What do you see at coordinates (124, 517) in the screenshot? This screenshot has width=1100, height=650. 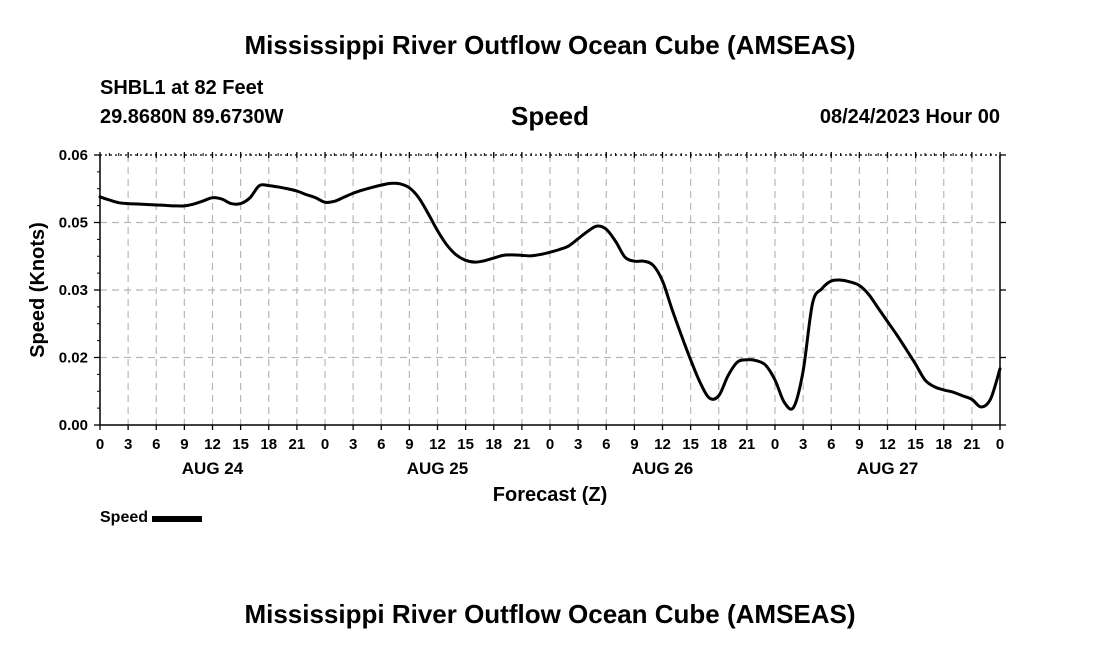 I see `legend-label: Speed` at bounding box center [124, 517].